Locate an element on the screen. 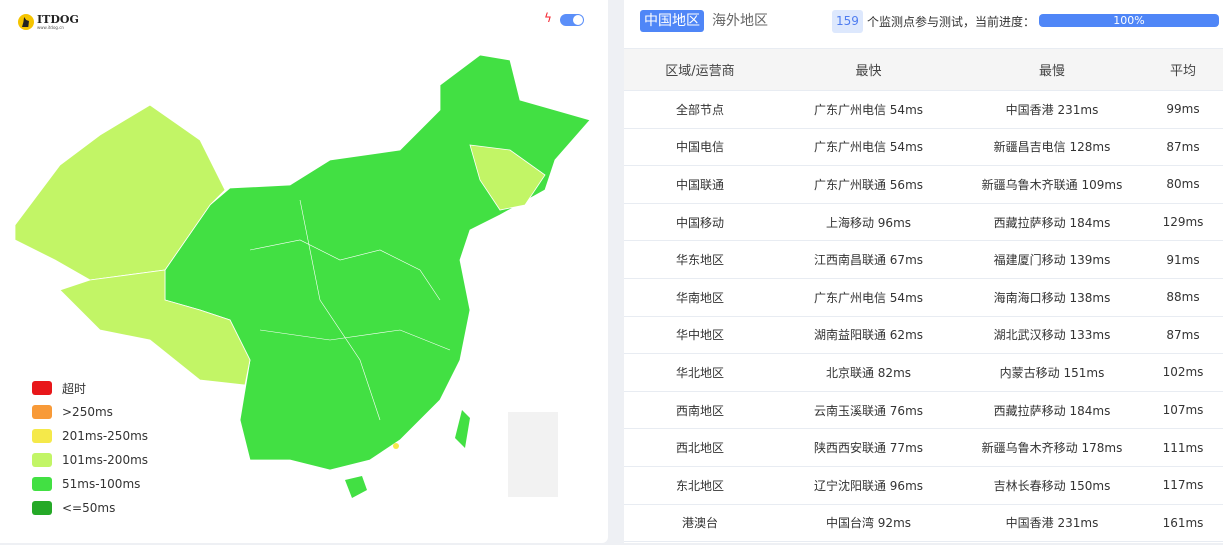 This screenshot has height=545, width=1223. region-tabs: 中国地区 海外地区 is located at coordinates (706, 21).